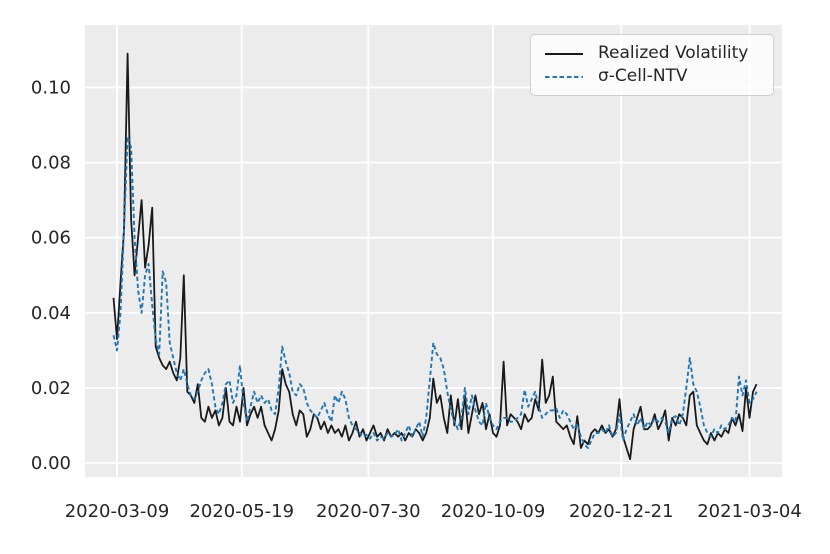 The height and width of the screenshot is (554, 830). What do you see at coordinates (241, 511) in the screenshot?
I see `x-tick-label: 2020-05-19` at bounding box center [241, 511].